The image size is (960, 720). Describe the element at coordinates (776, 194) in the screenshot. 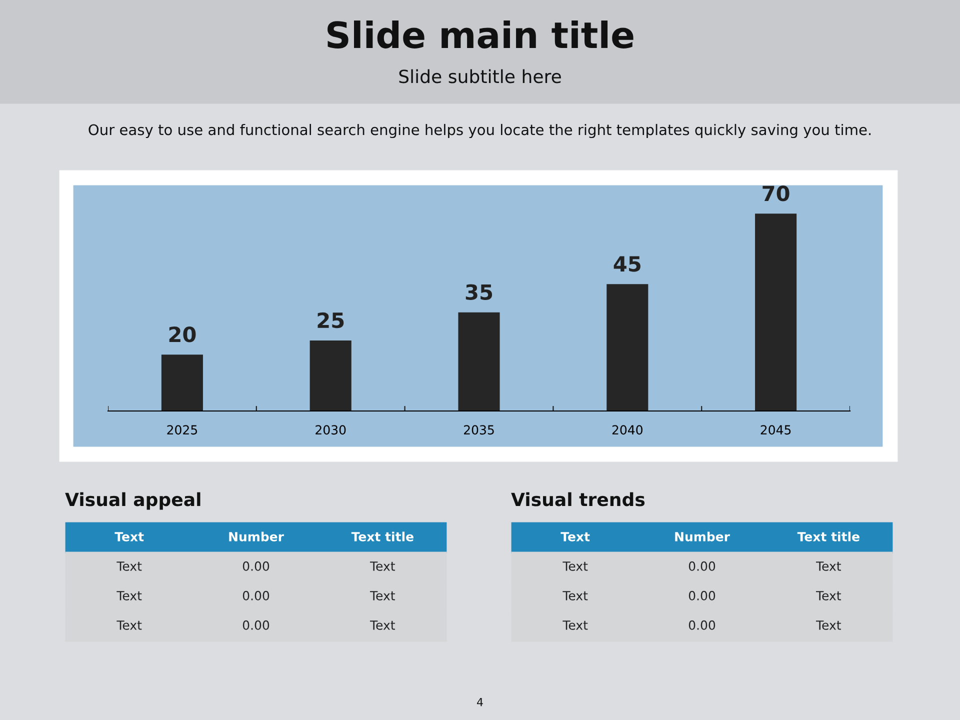

I see `data-label: 70` at that location.